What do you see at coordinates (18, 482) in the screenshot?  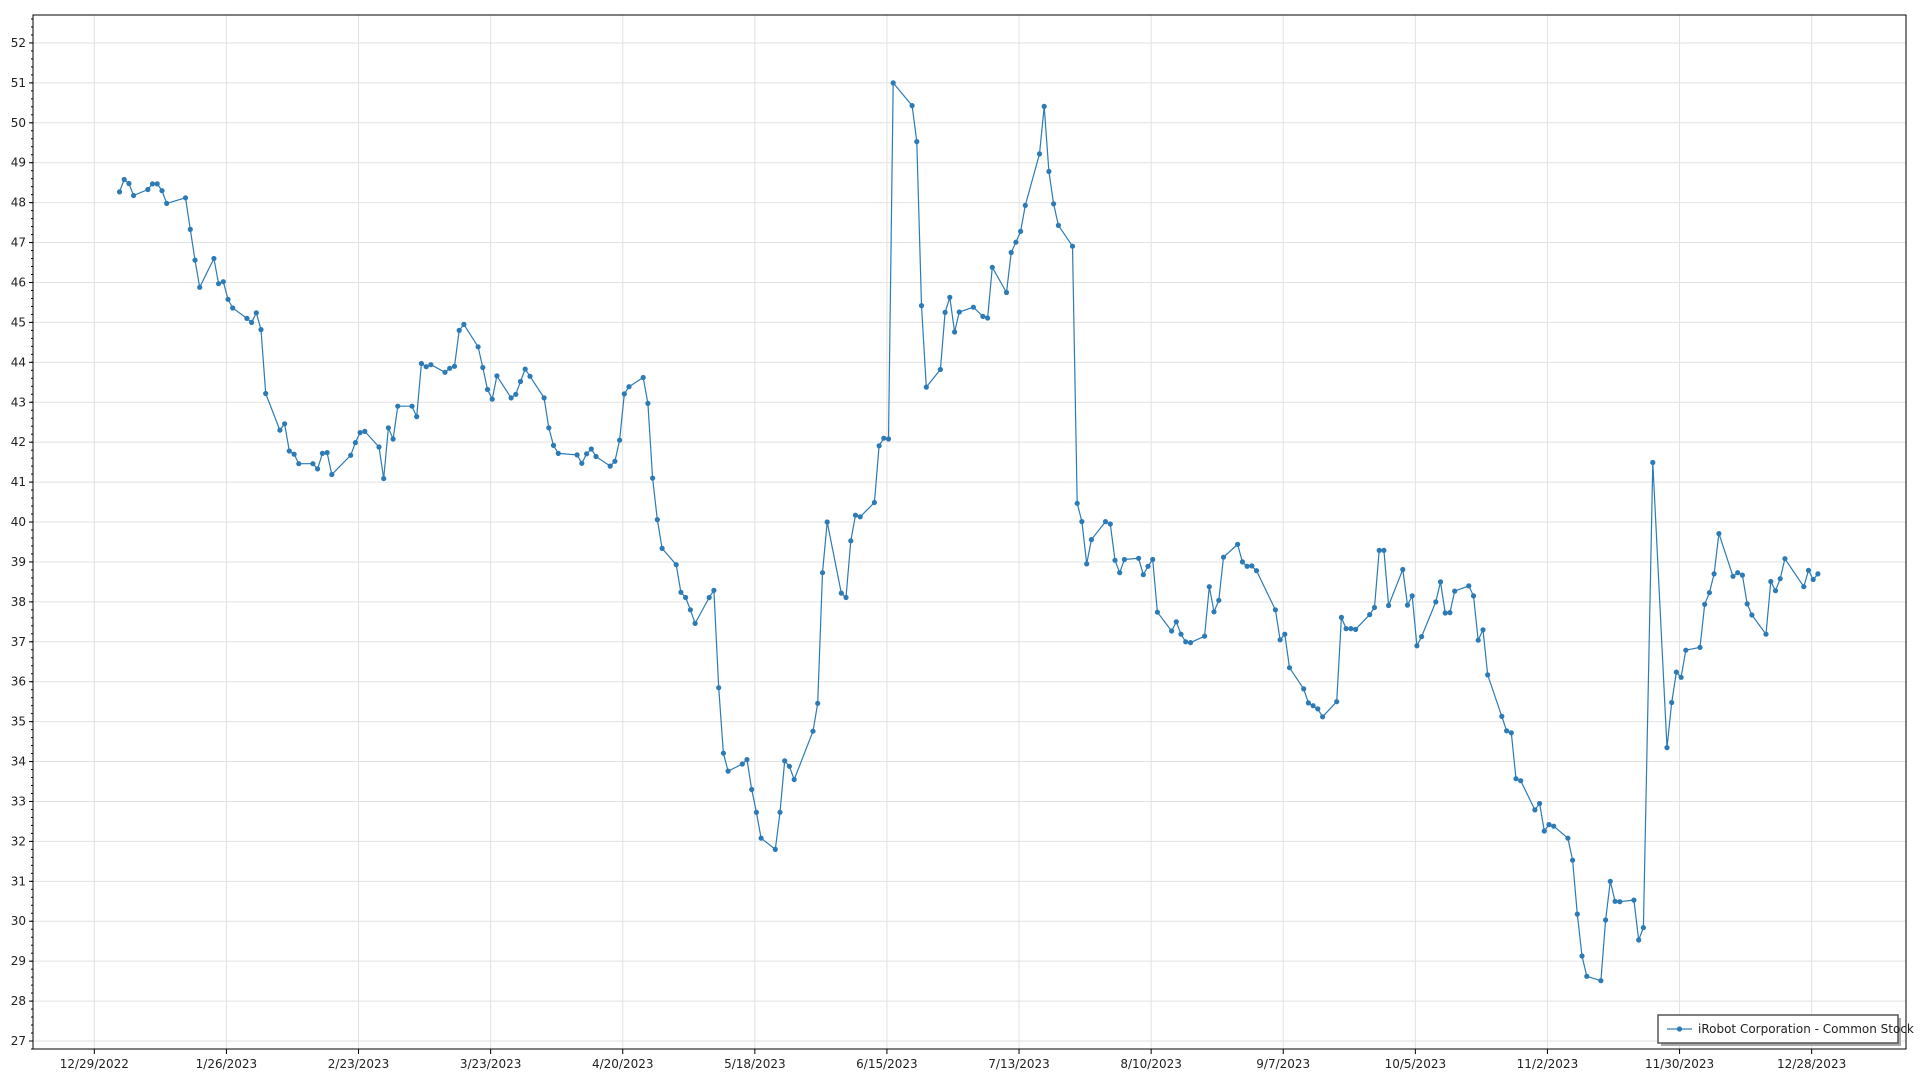 I see `y-tick-label: 41` at bounding box center [18, 482].